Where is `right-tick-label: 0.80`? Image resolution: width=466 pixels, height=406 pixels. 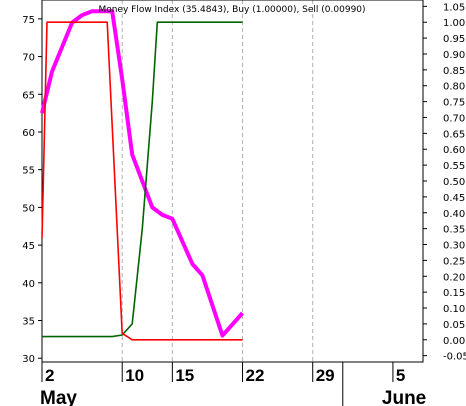 right-tick-label: 0.80 is located at coordinates (454, 87).